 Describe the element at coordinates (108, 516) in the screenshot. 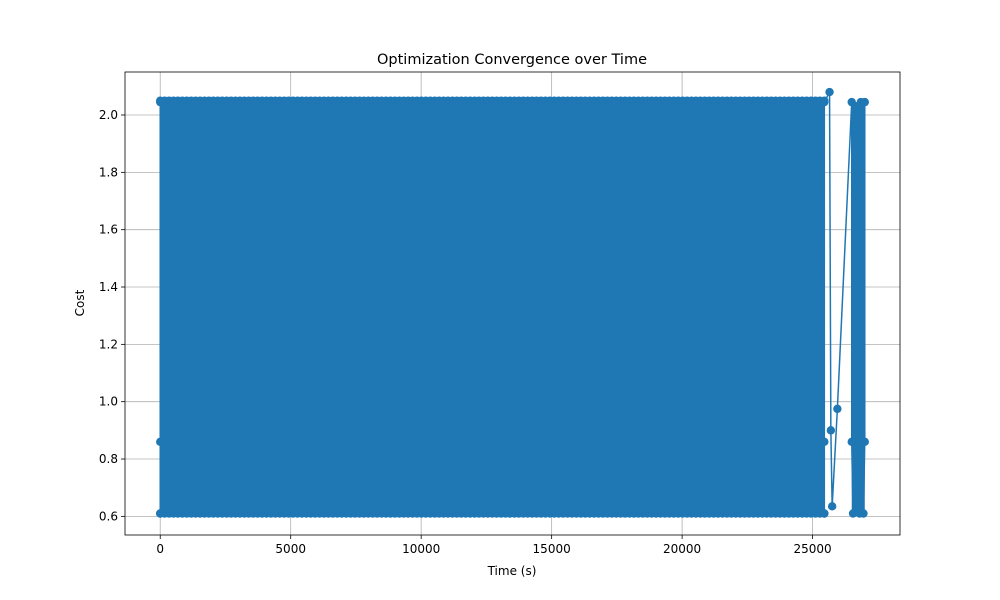

I see `y-tick-label: 0.6` at that location.